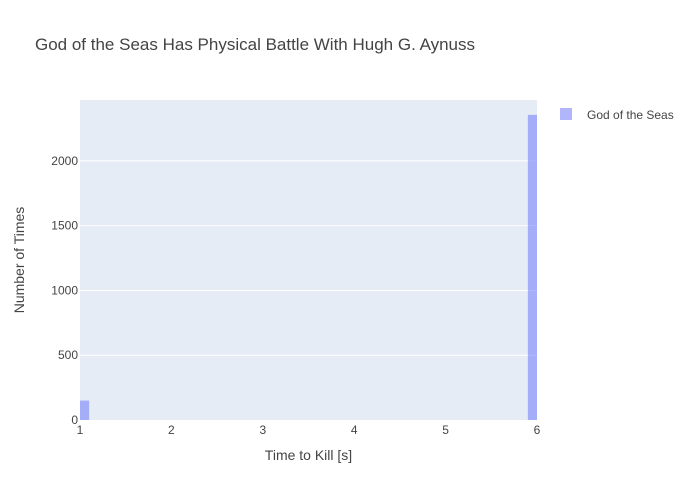 The image size is (700, 500). I want to click on y-axis-label: Number of Times, so click(19, 260).